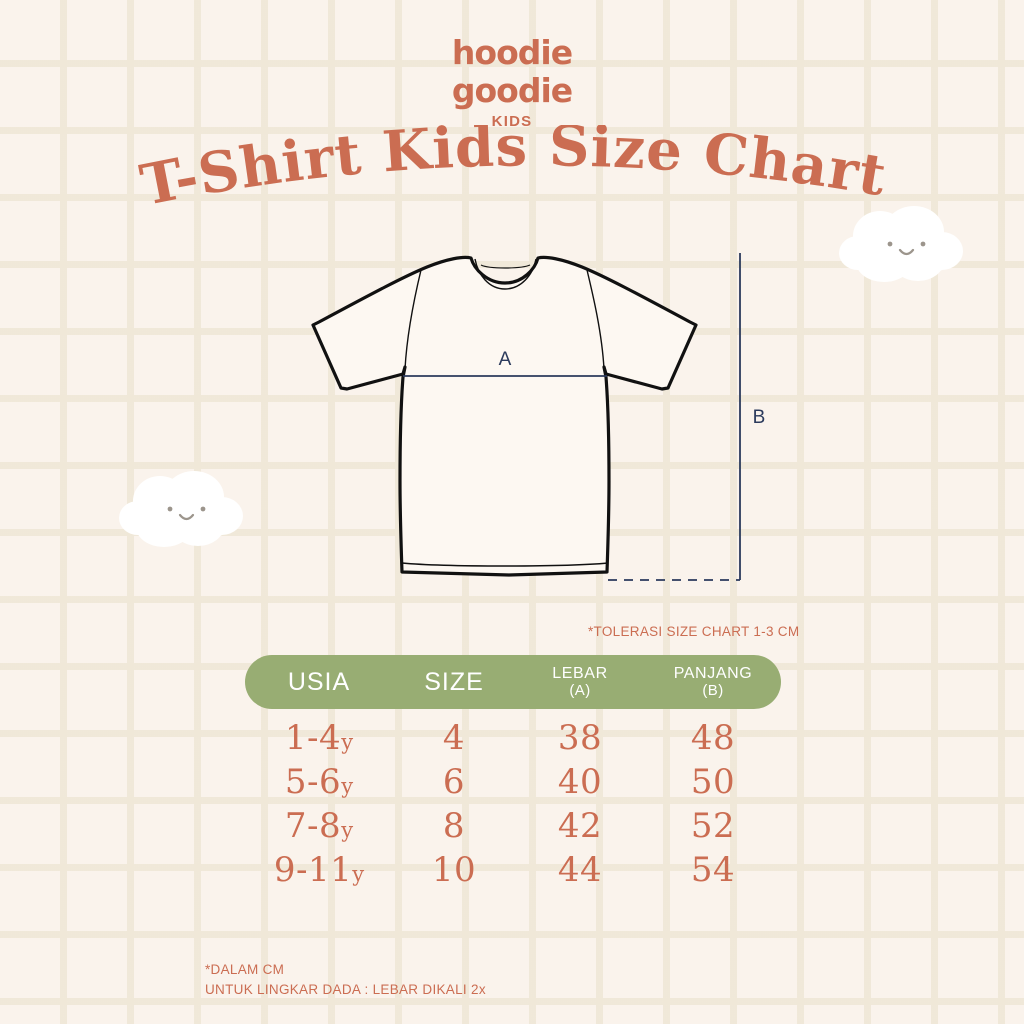 The width and height of the screenshot is (1024, 1024). Describe the element at coordinates (580, 738) in the screenshot. I see `cell-lebar: 38` at that location.